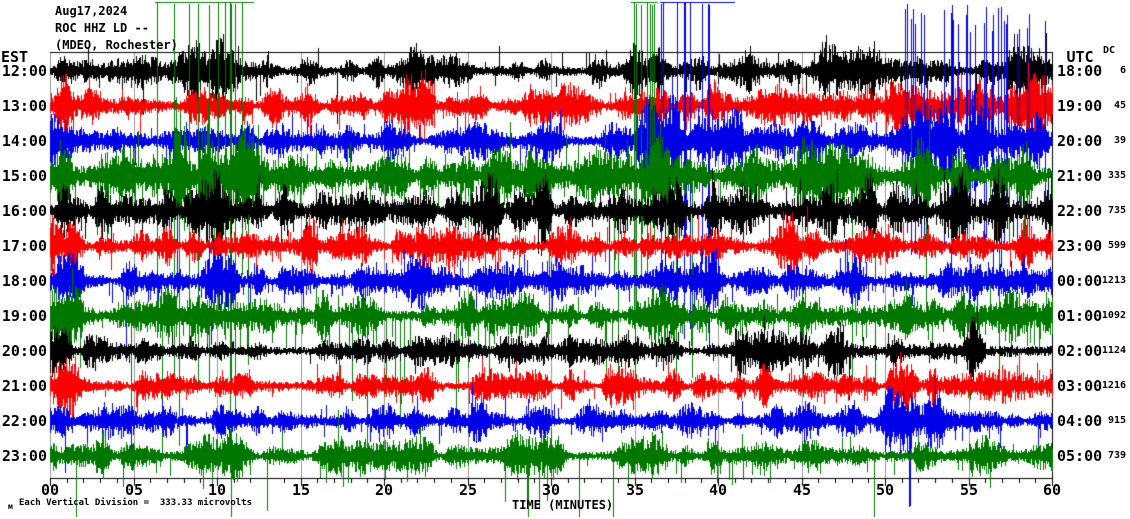 The width and height of the screenshot is (1130, 519). I want to click on utc-axis-header: UTC, so click(1080, 57).